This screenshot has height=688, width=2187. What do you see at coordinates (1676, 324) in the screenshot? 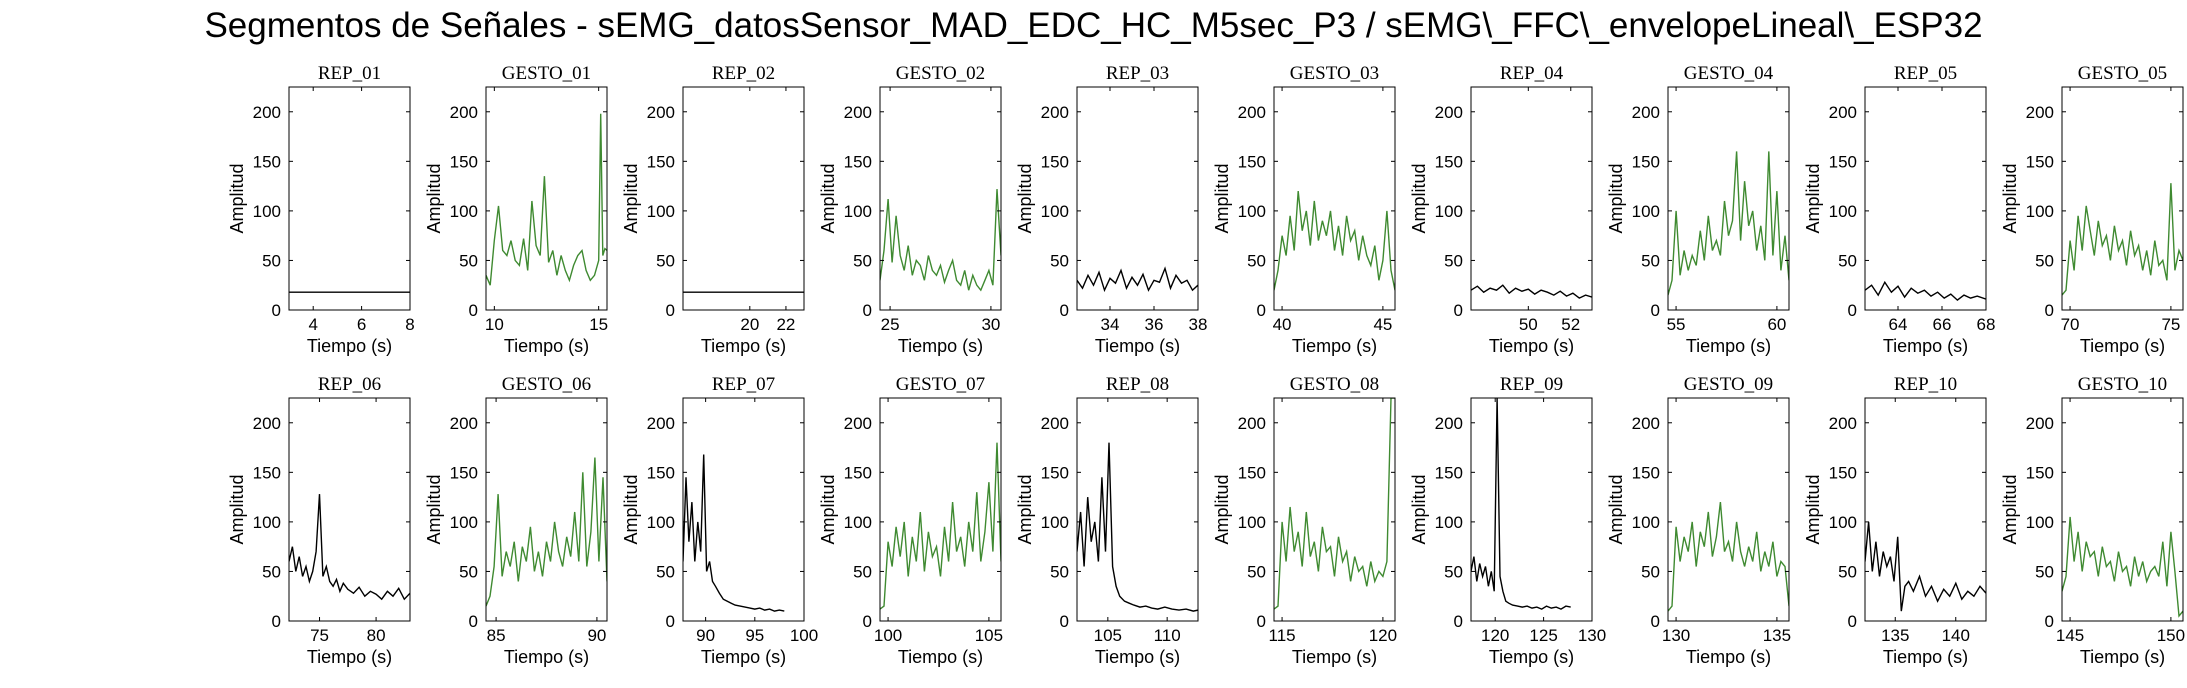
I see `x-tick-label: 55` at bounding box center [1676, 324].